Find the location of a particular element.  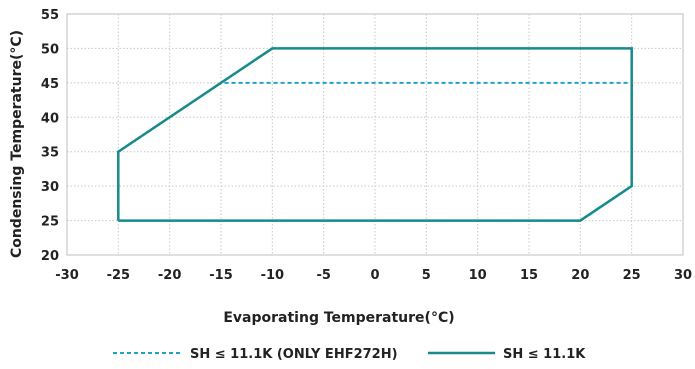

x-tick-label: 25 is located at coordinates (632, 275).